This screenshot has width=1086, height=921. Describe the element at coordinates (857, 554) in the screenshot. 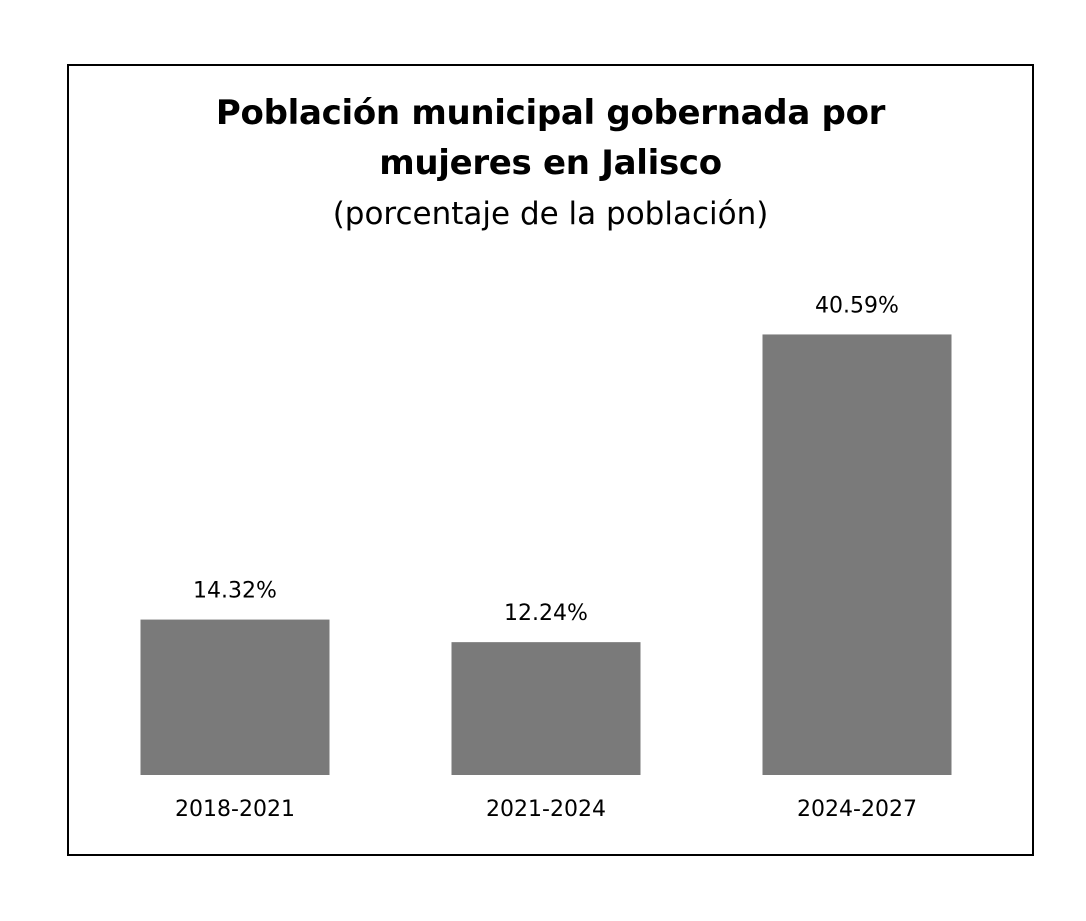

I see `bar-2024-2027` at that location.